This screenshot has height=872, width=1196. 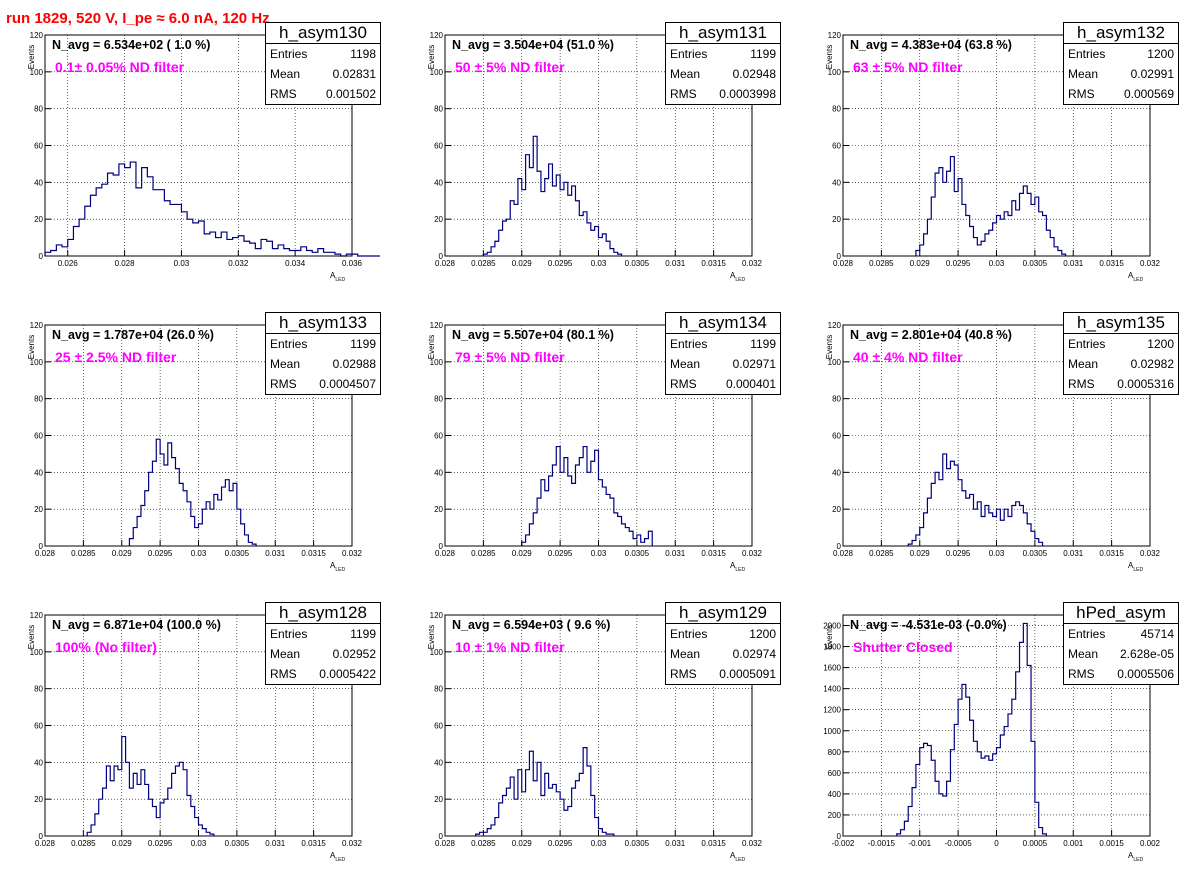 What do you see at coordinates (38, 219) in the screenshot?
I see `y-tick-label: 20` at bounding box center [38, 219].